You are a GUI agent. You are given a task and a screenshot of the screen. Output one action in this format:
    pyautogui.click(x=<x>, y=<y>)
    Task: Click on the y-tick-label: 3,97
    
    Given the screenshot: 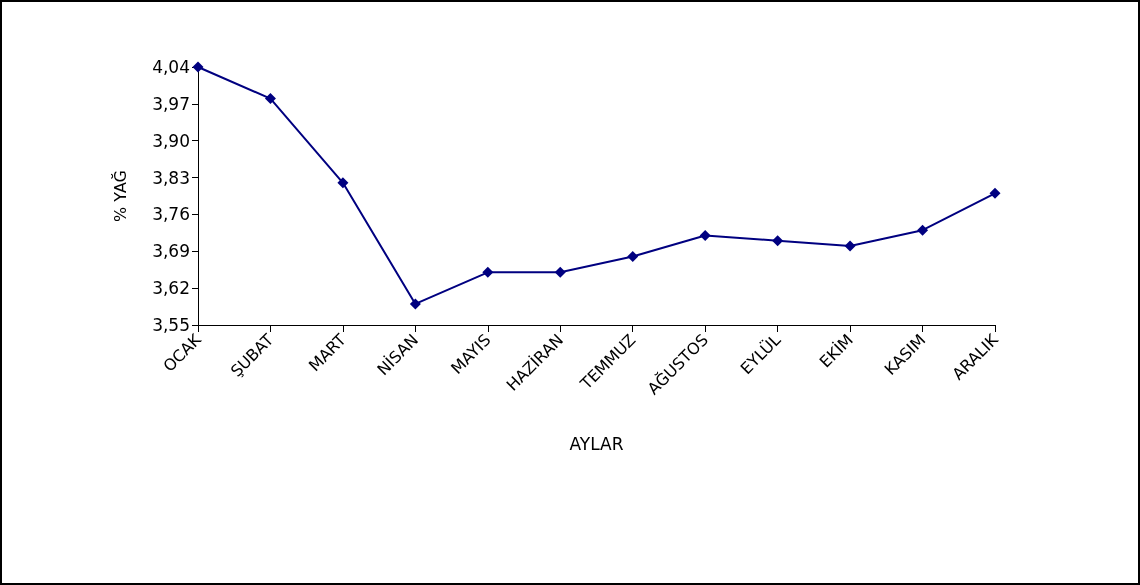 What is the action you would take?
    pyautogui.click(x=171, y=103)
    